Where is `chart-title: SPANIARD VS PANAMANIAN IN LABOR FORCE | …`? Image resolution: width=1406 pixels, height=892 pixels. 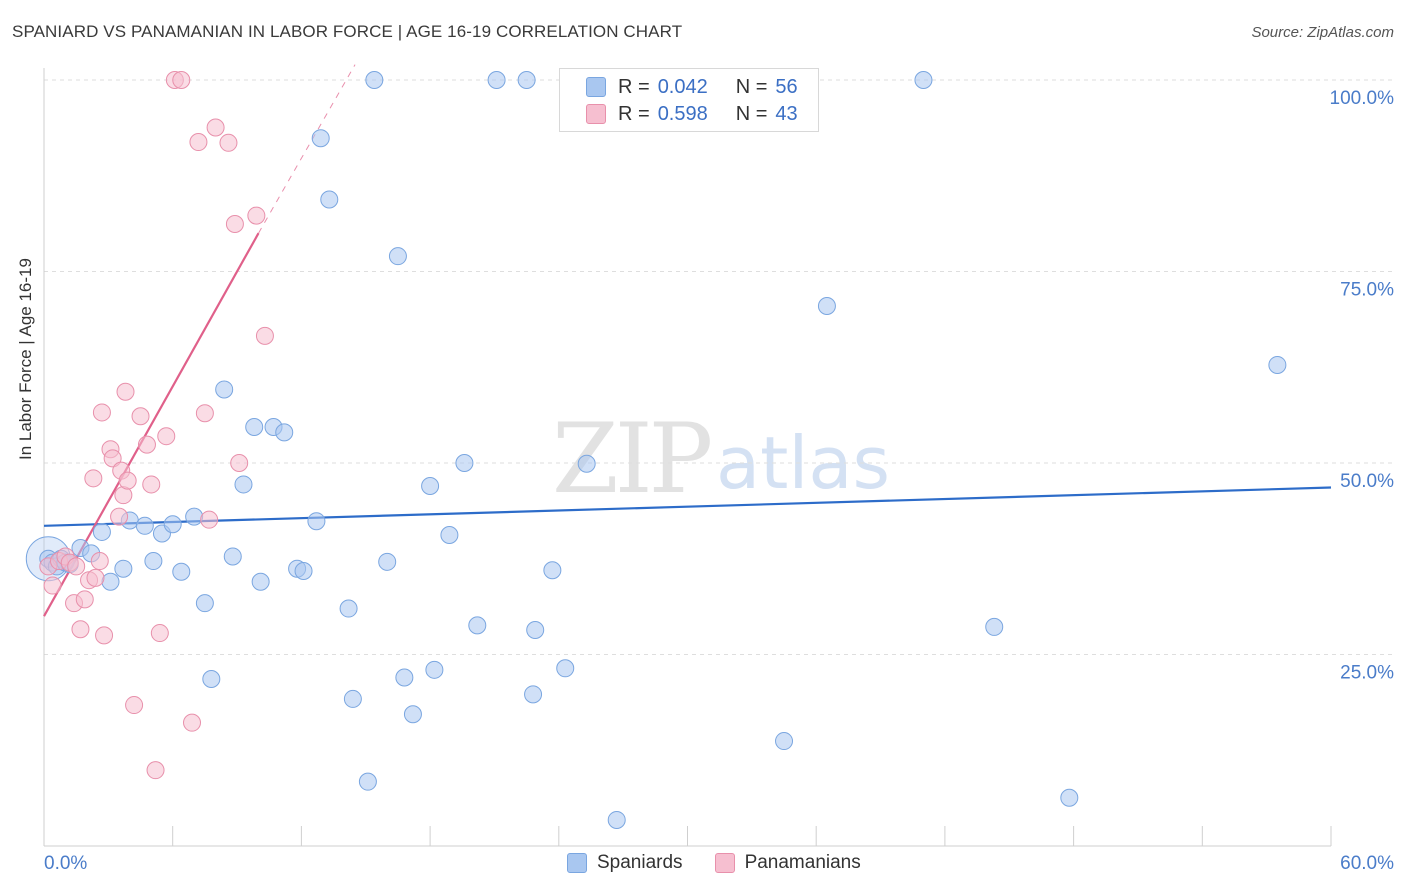
chart-title: SPANIARD VS PANAMANIAN IN LABOR FORCE | … is located at coordinates (347, 31).